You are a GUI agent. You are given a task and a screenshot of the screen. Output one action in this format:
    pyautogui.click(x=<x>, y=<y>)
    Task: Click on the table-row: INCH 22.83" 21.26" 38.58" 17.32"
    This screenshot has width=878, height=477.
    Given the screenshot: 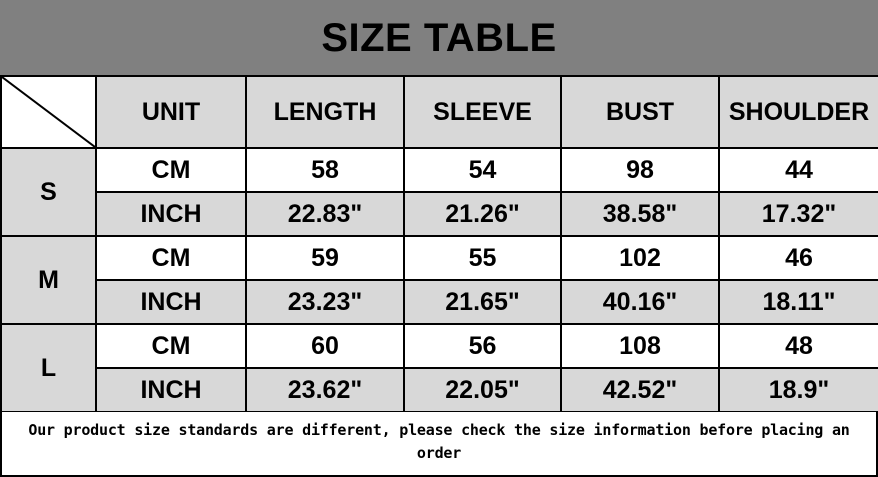 What is the action you would take?
    pyautogui.click(x=439, y=214)
    